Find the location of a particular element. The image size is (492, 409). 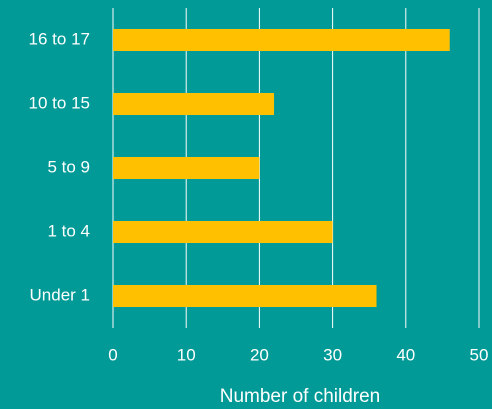

category-label: 16 to 17 is located at coordinates (59, 38).